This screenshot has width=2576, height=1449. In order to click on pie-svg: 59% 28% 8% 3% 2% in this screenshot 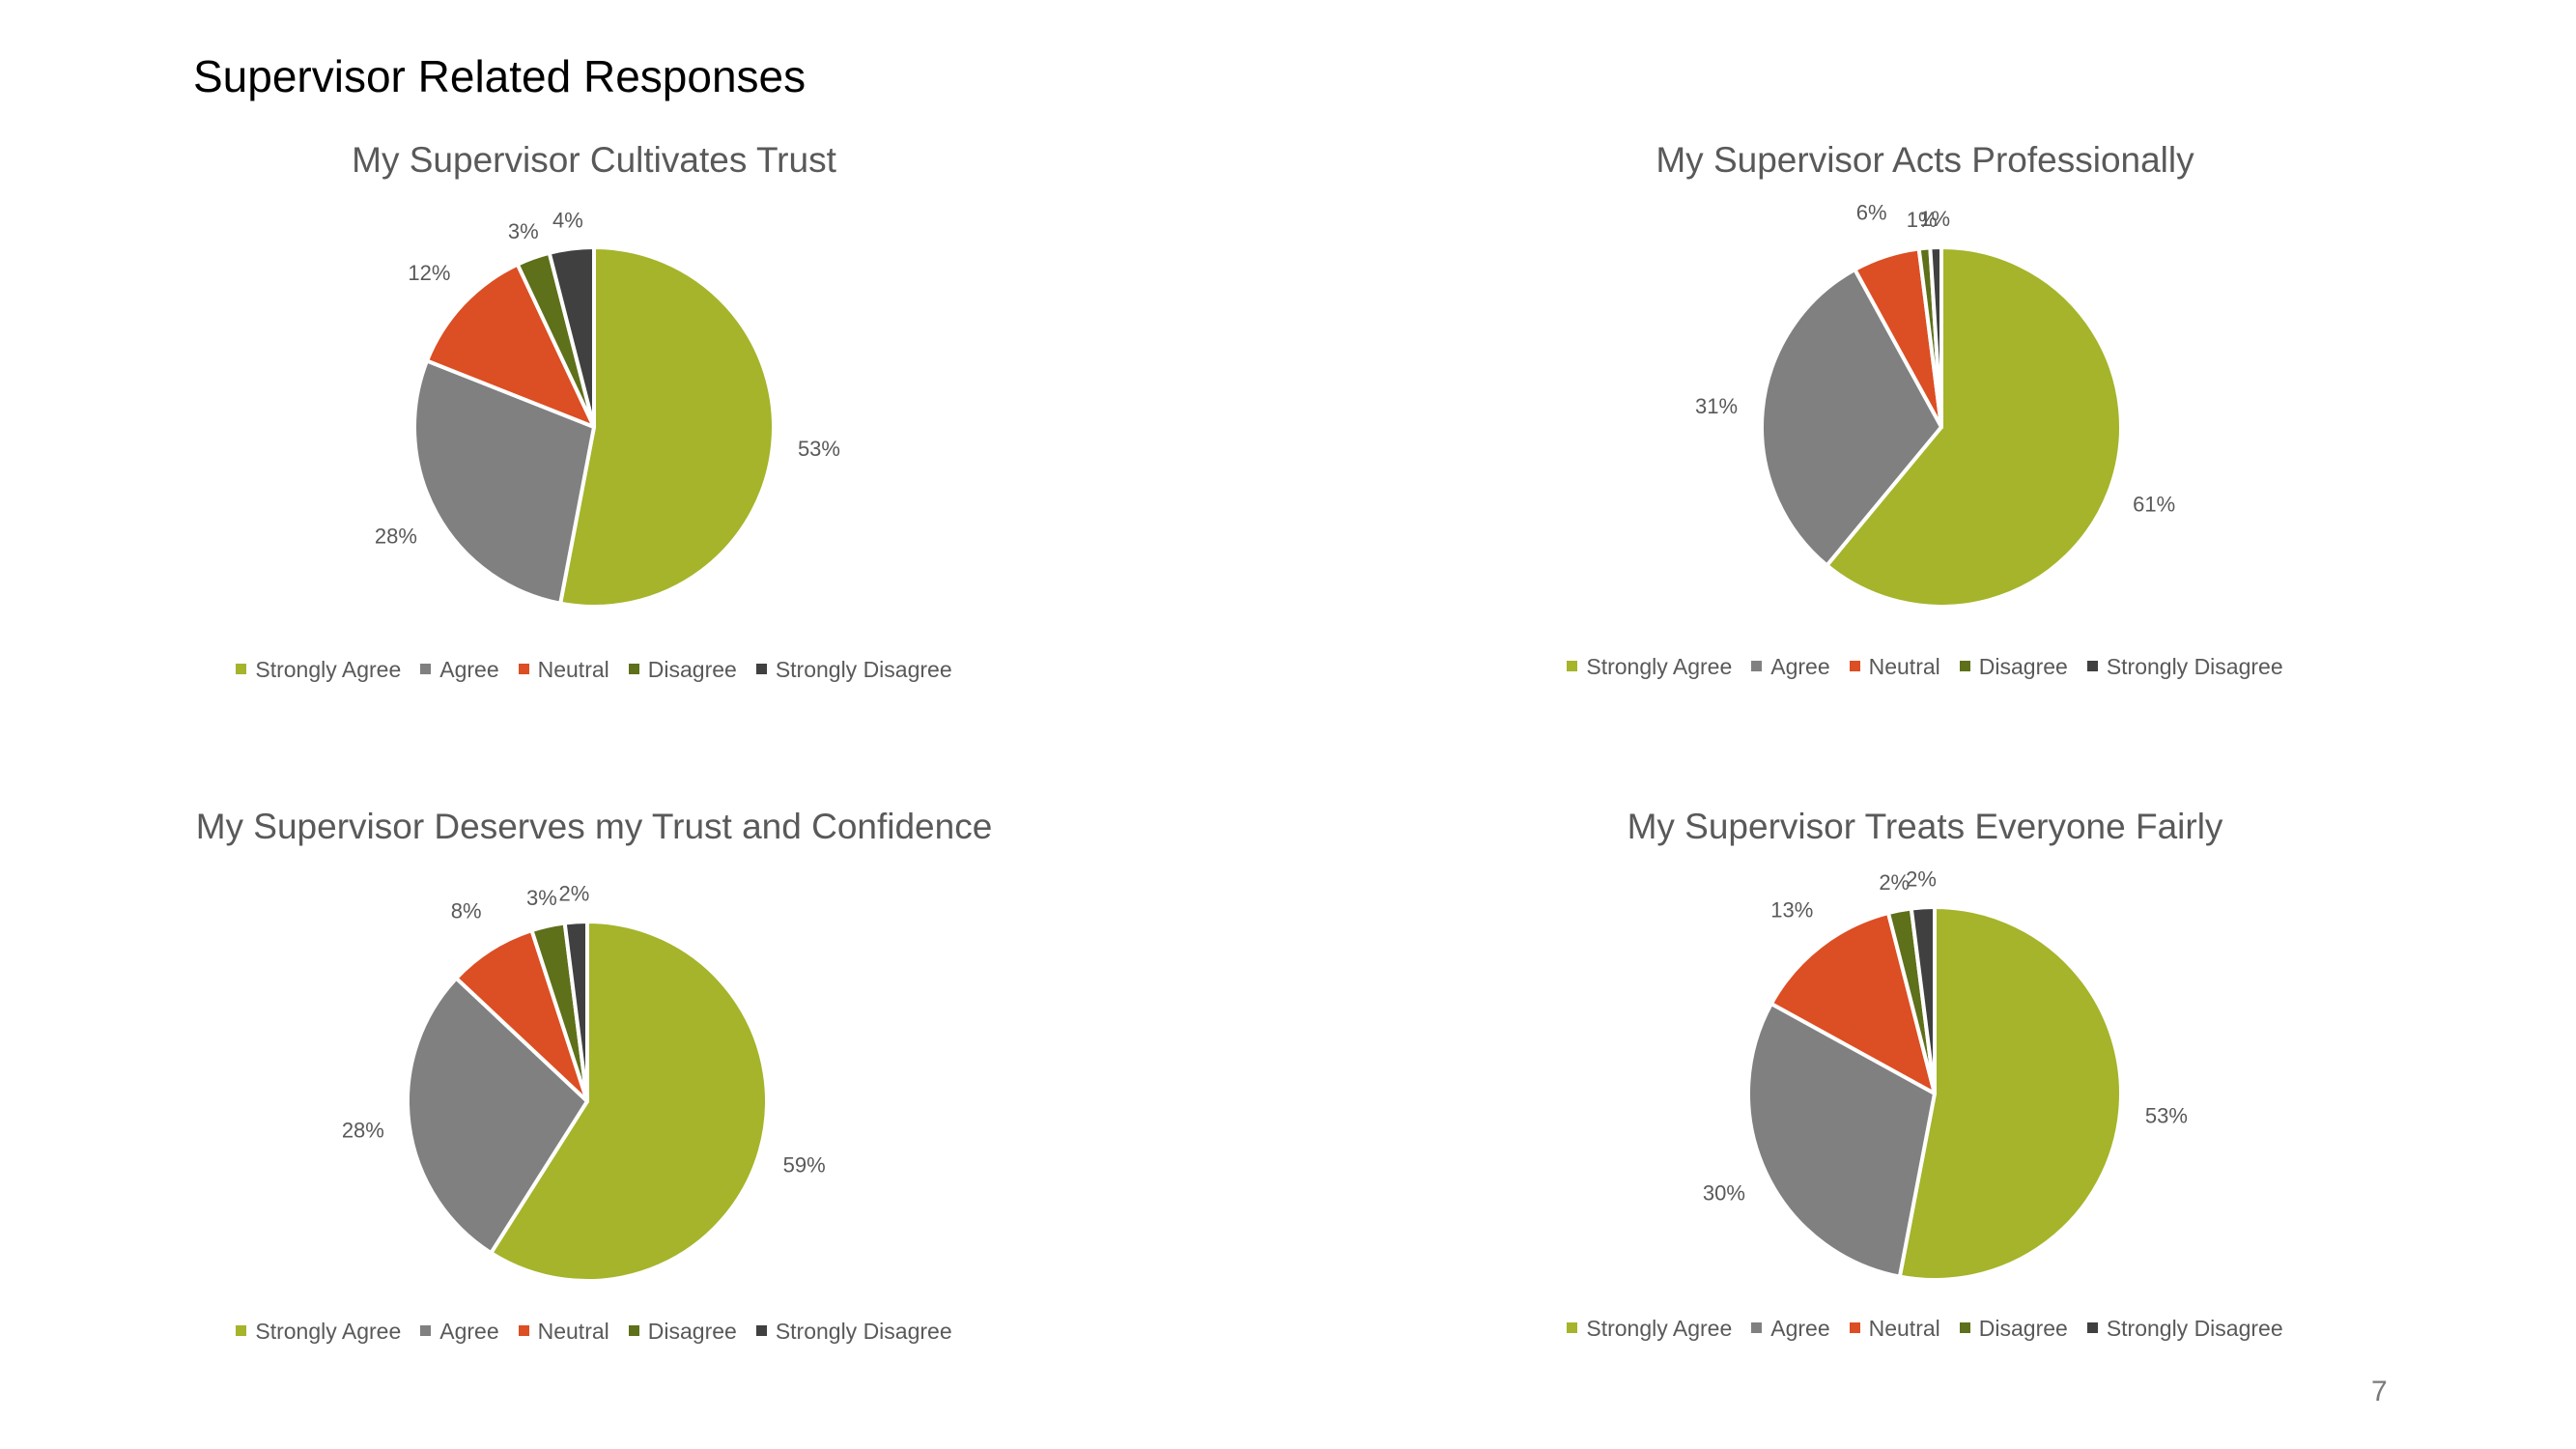, I will do `click(584, 1082)`.